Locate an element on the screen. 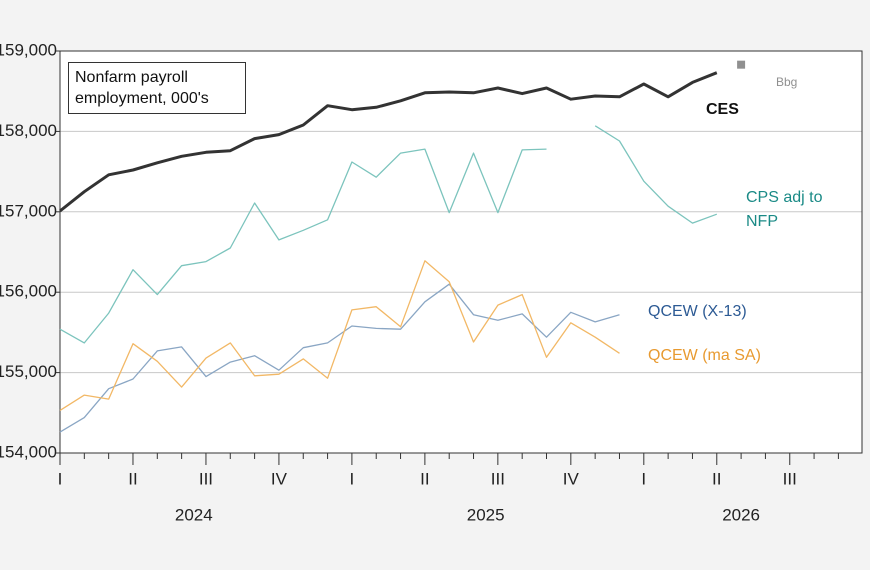 The height and width of the screenshot is (570, 870). marker is located at coordinates (741, 64).